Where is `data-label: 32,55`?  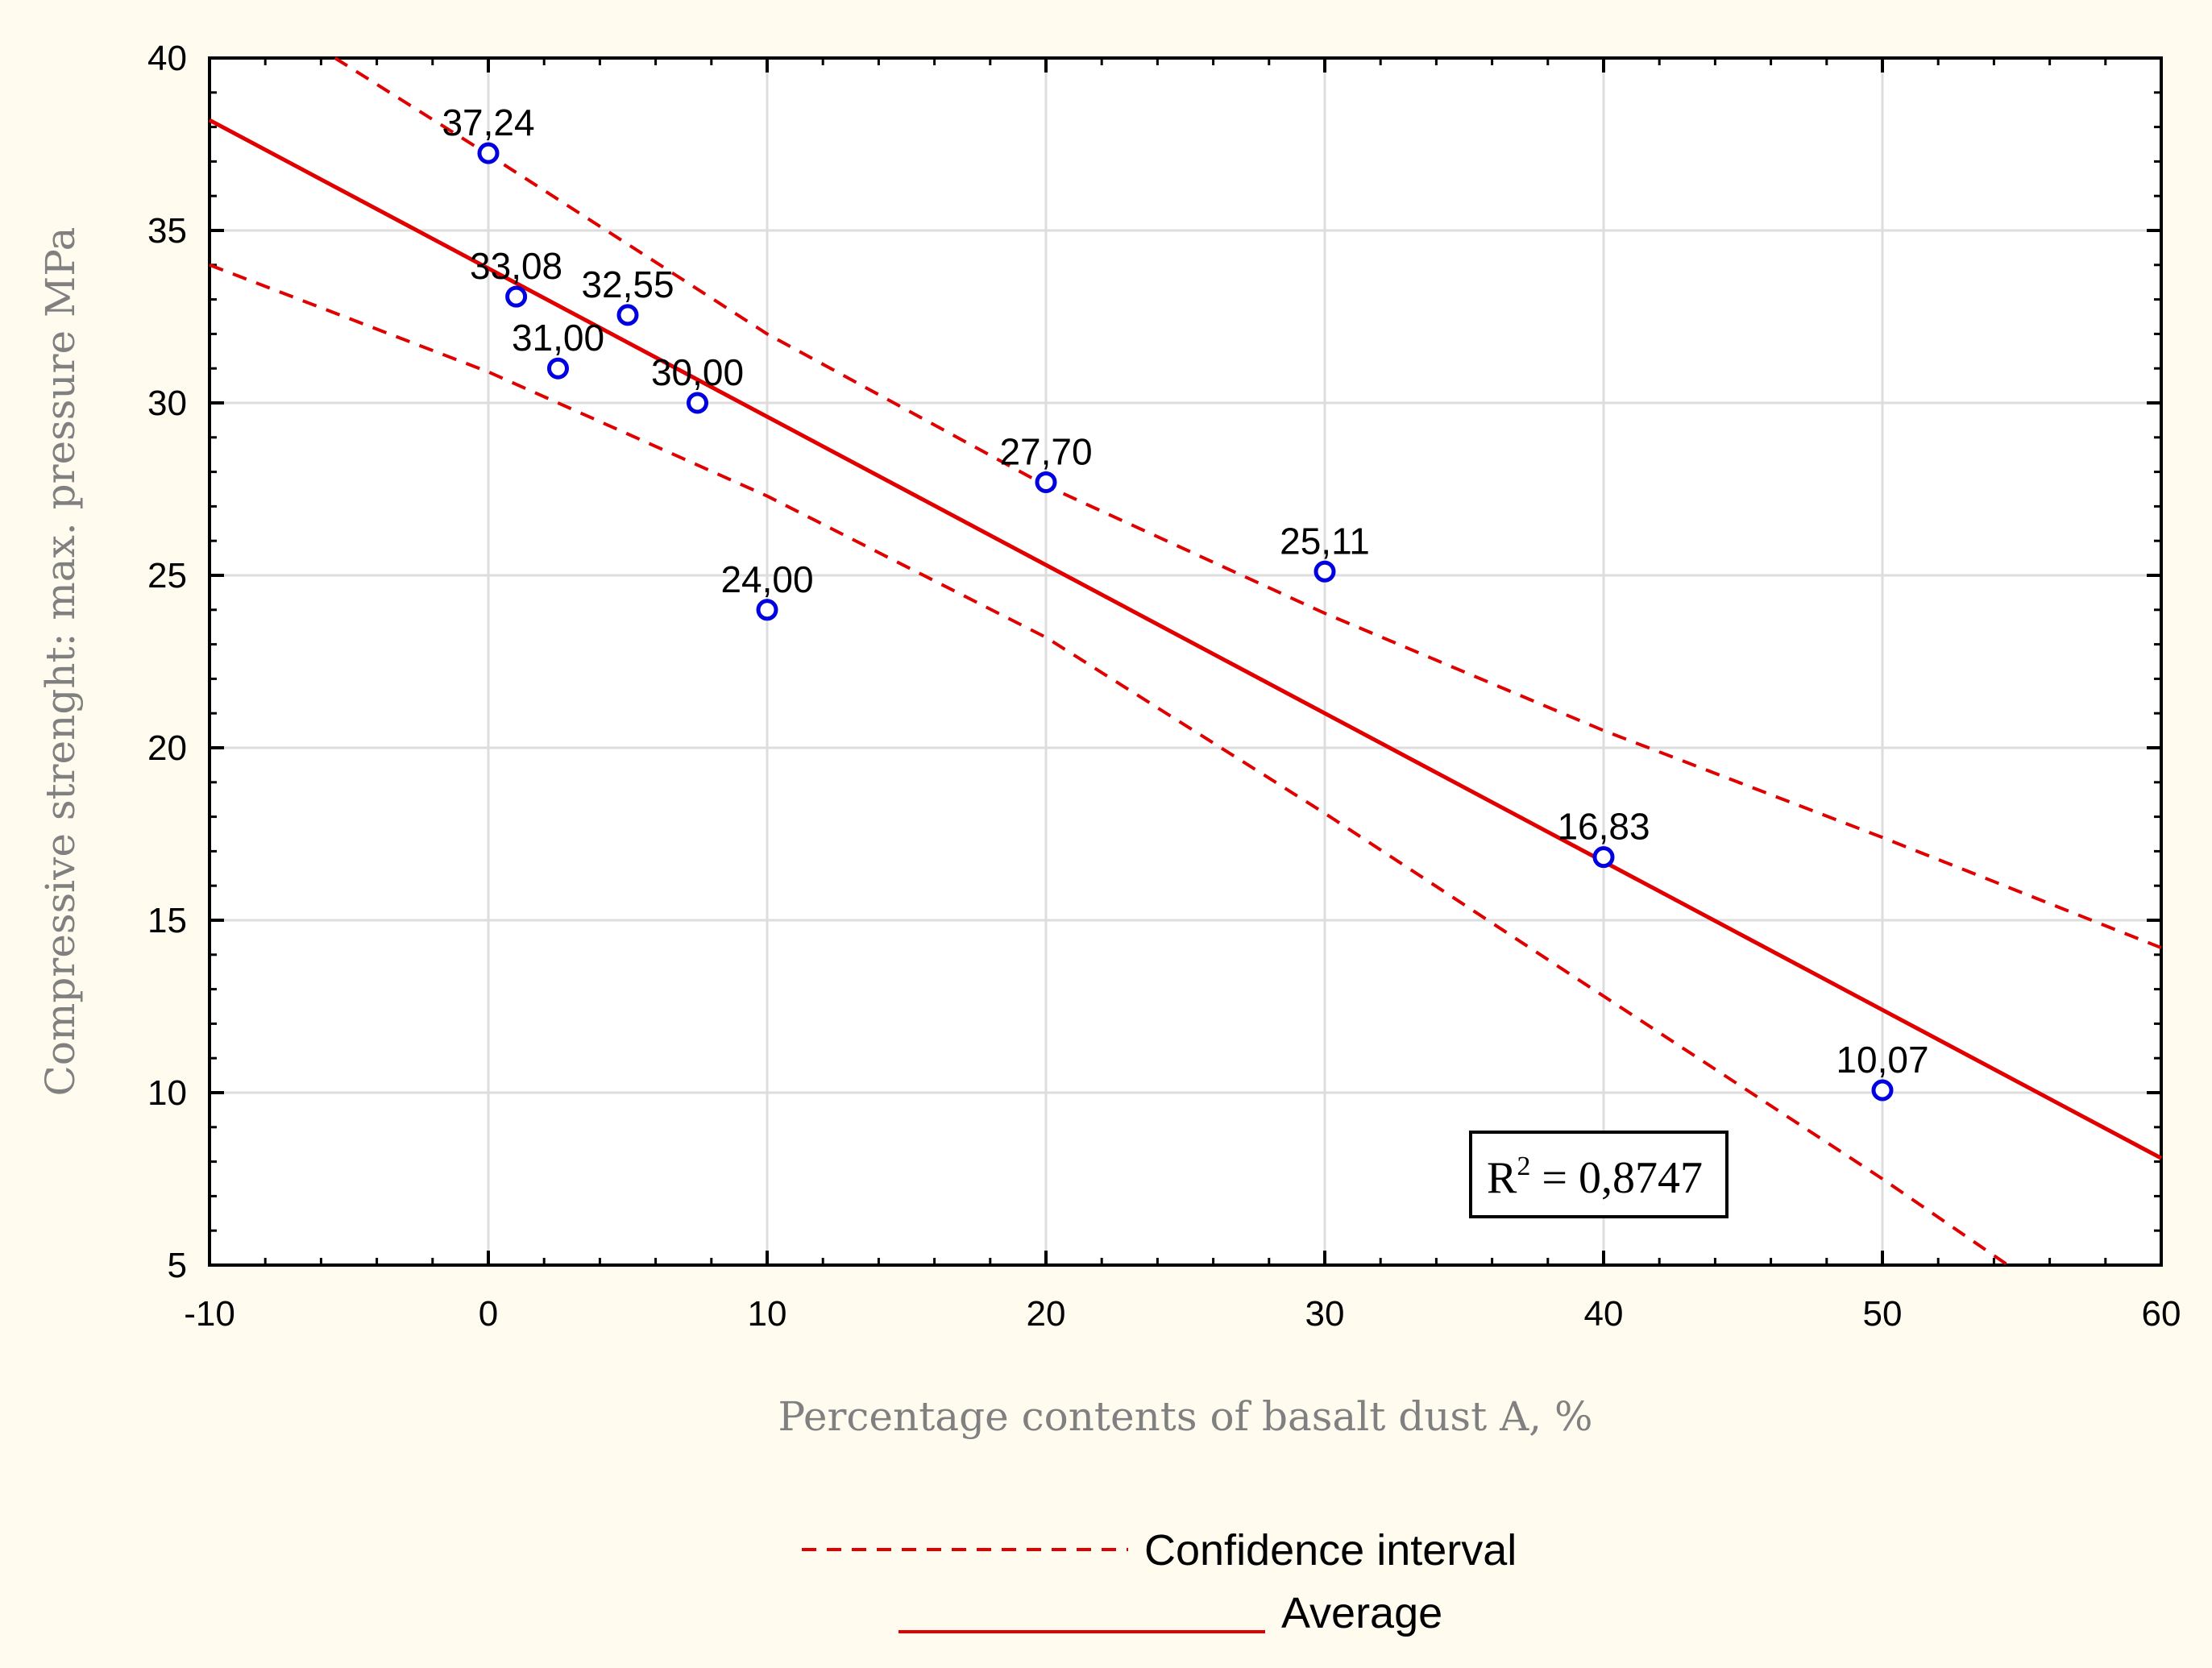 data-label: 32,55 is located at coordinates (627, 284).